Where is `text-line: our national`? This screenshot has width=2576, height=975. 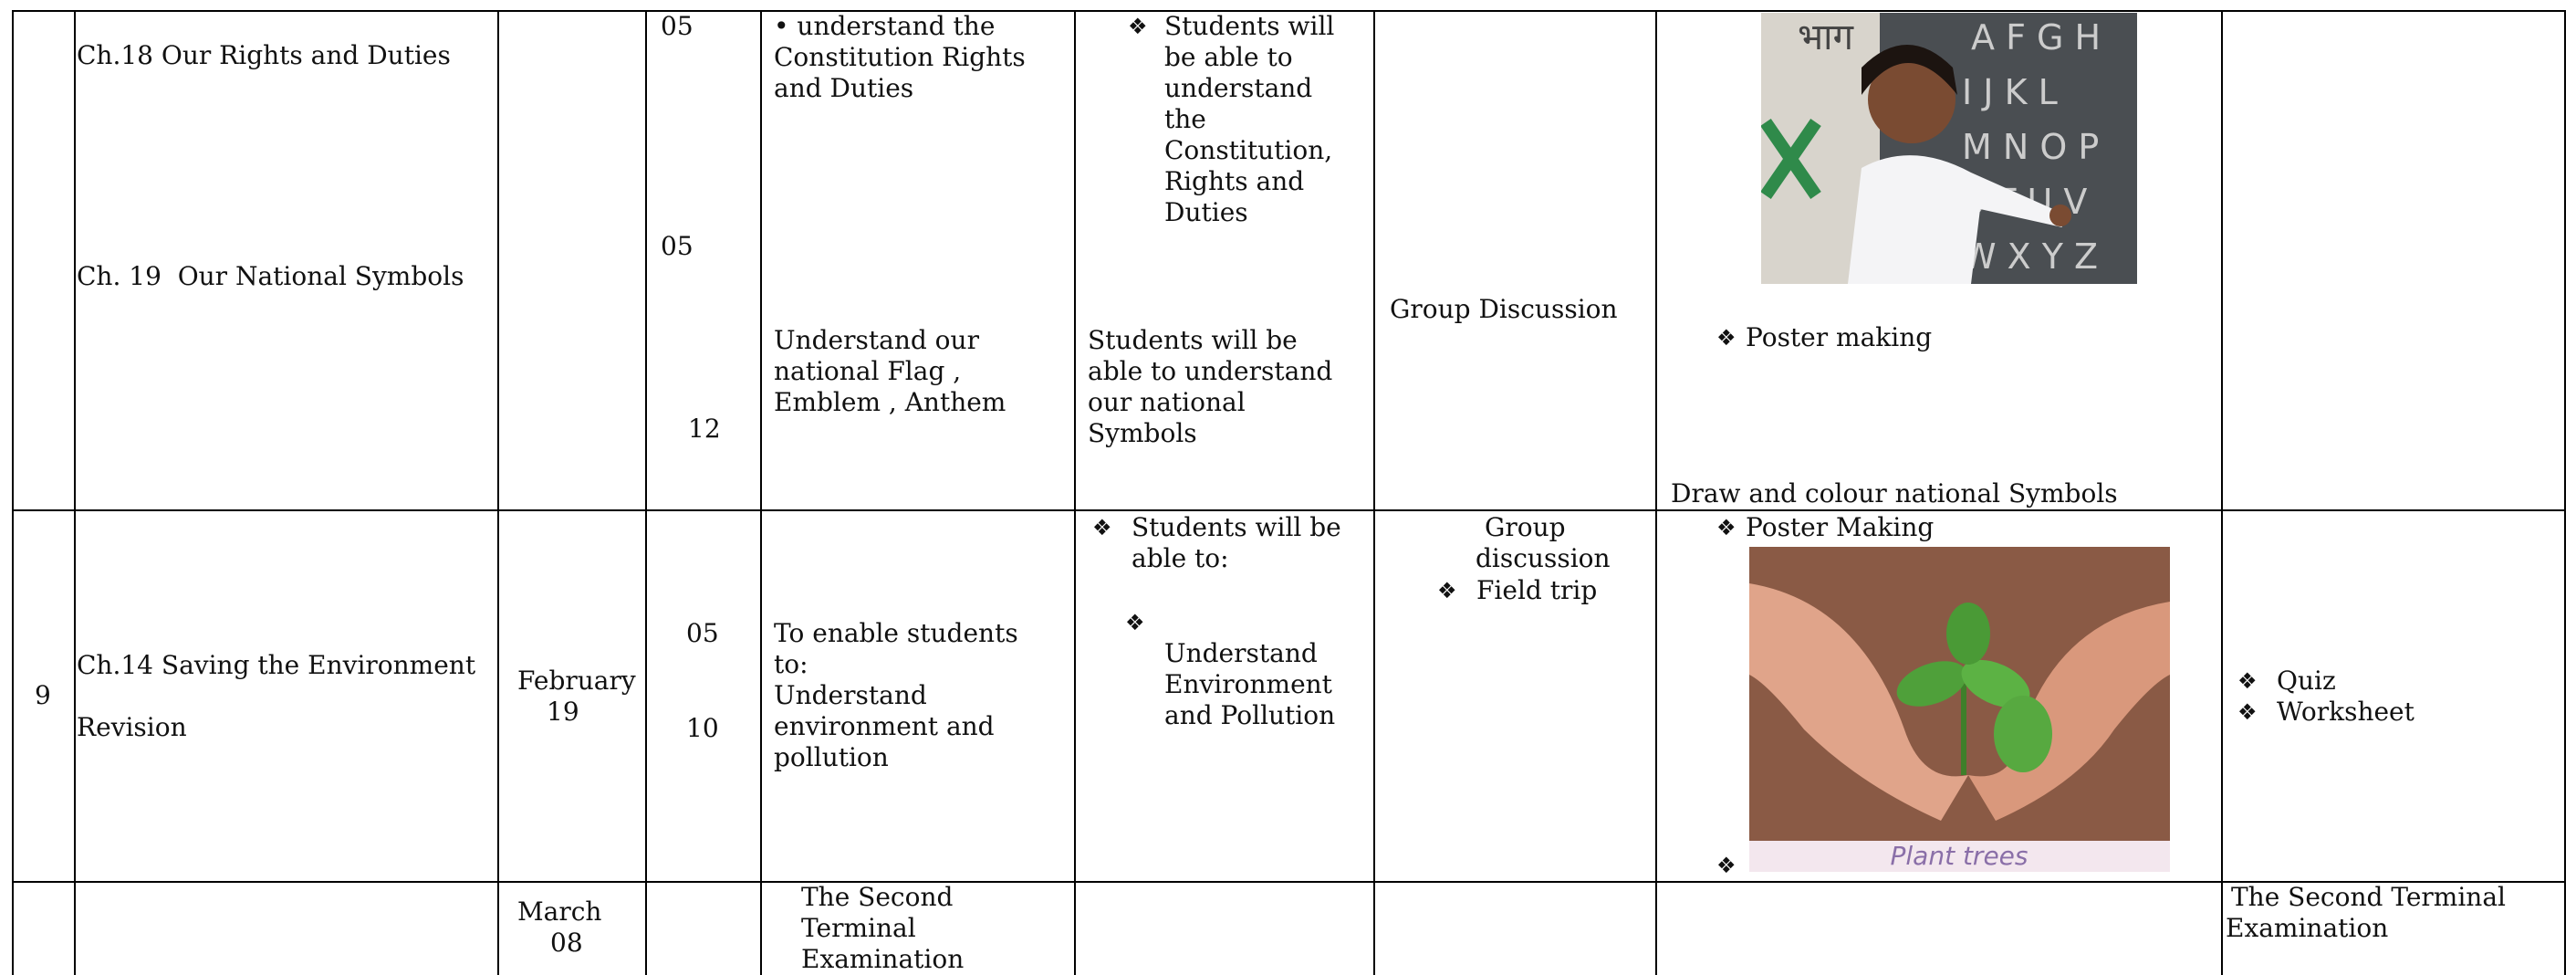
text-line: our national is located at coordinates (1167, 402).